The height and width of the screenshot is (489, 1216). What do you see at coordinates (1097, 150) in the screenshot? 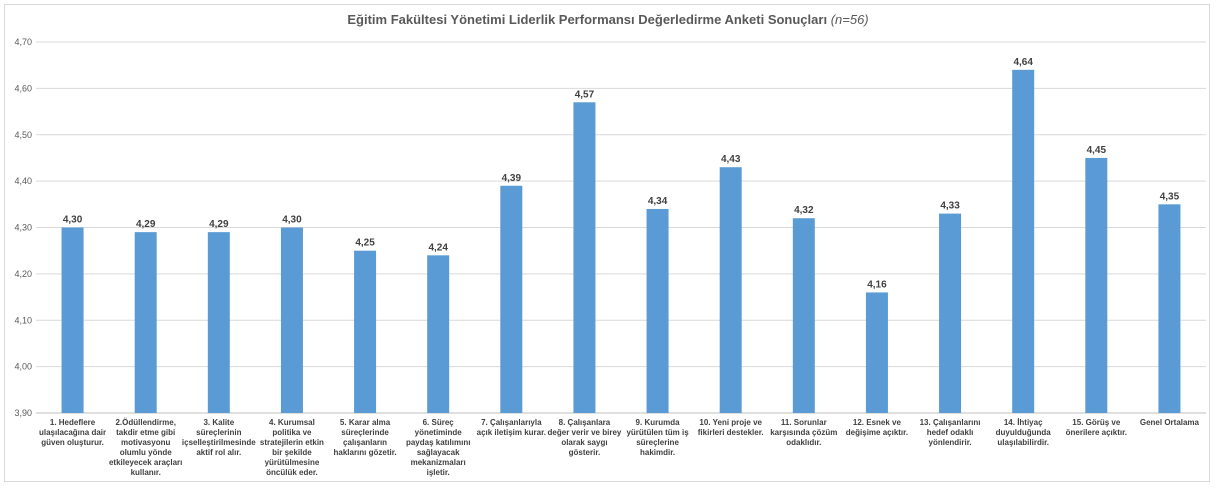
I see `data-label: 4,45` at bounding box center [1097, 150].